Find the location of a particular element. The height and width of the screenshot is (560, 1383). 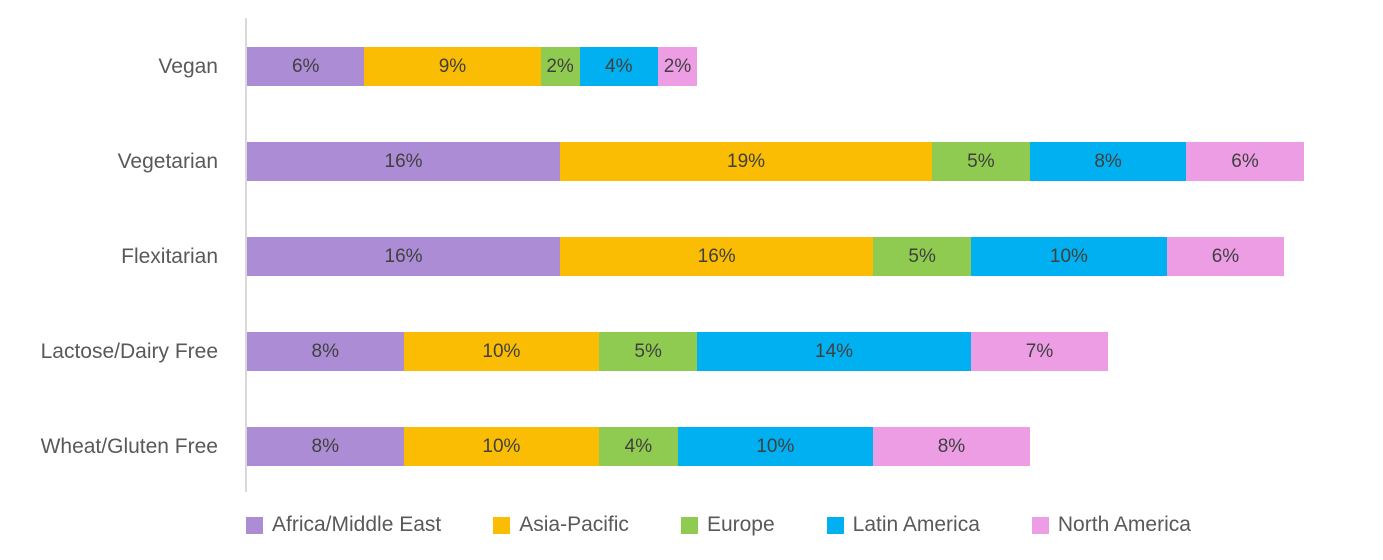

bar-segment-asia-pacific: 19% is located at coordinates (746, 161).